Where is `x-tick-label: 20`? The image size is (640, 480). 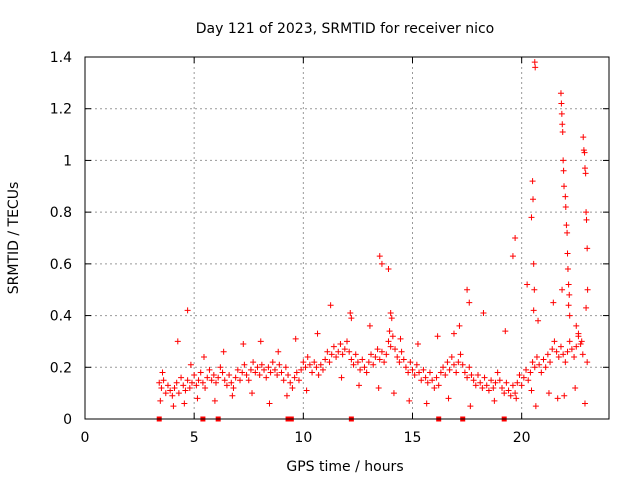
x-tick-label: 20 is located at coordinates (522, 438).